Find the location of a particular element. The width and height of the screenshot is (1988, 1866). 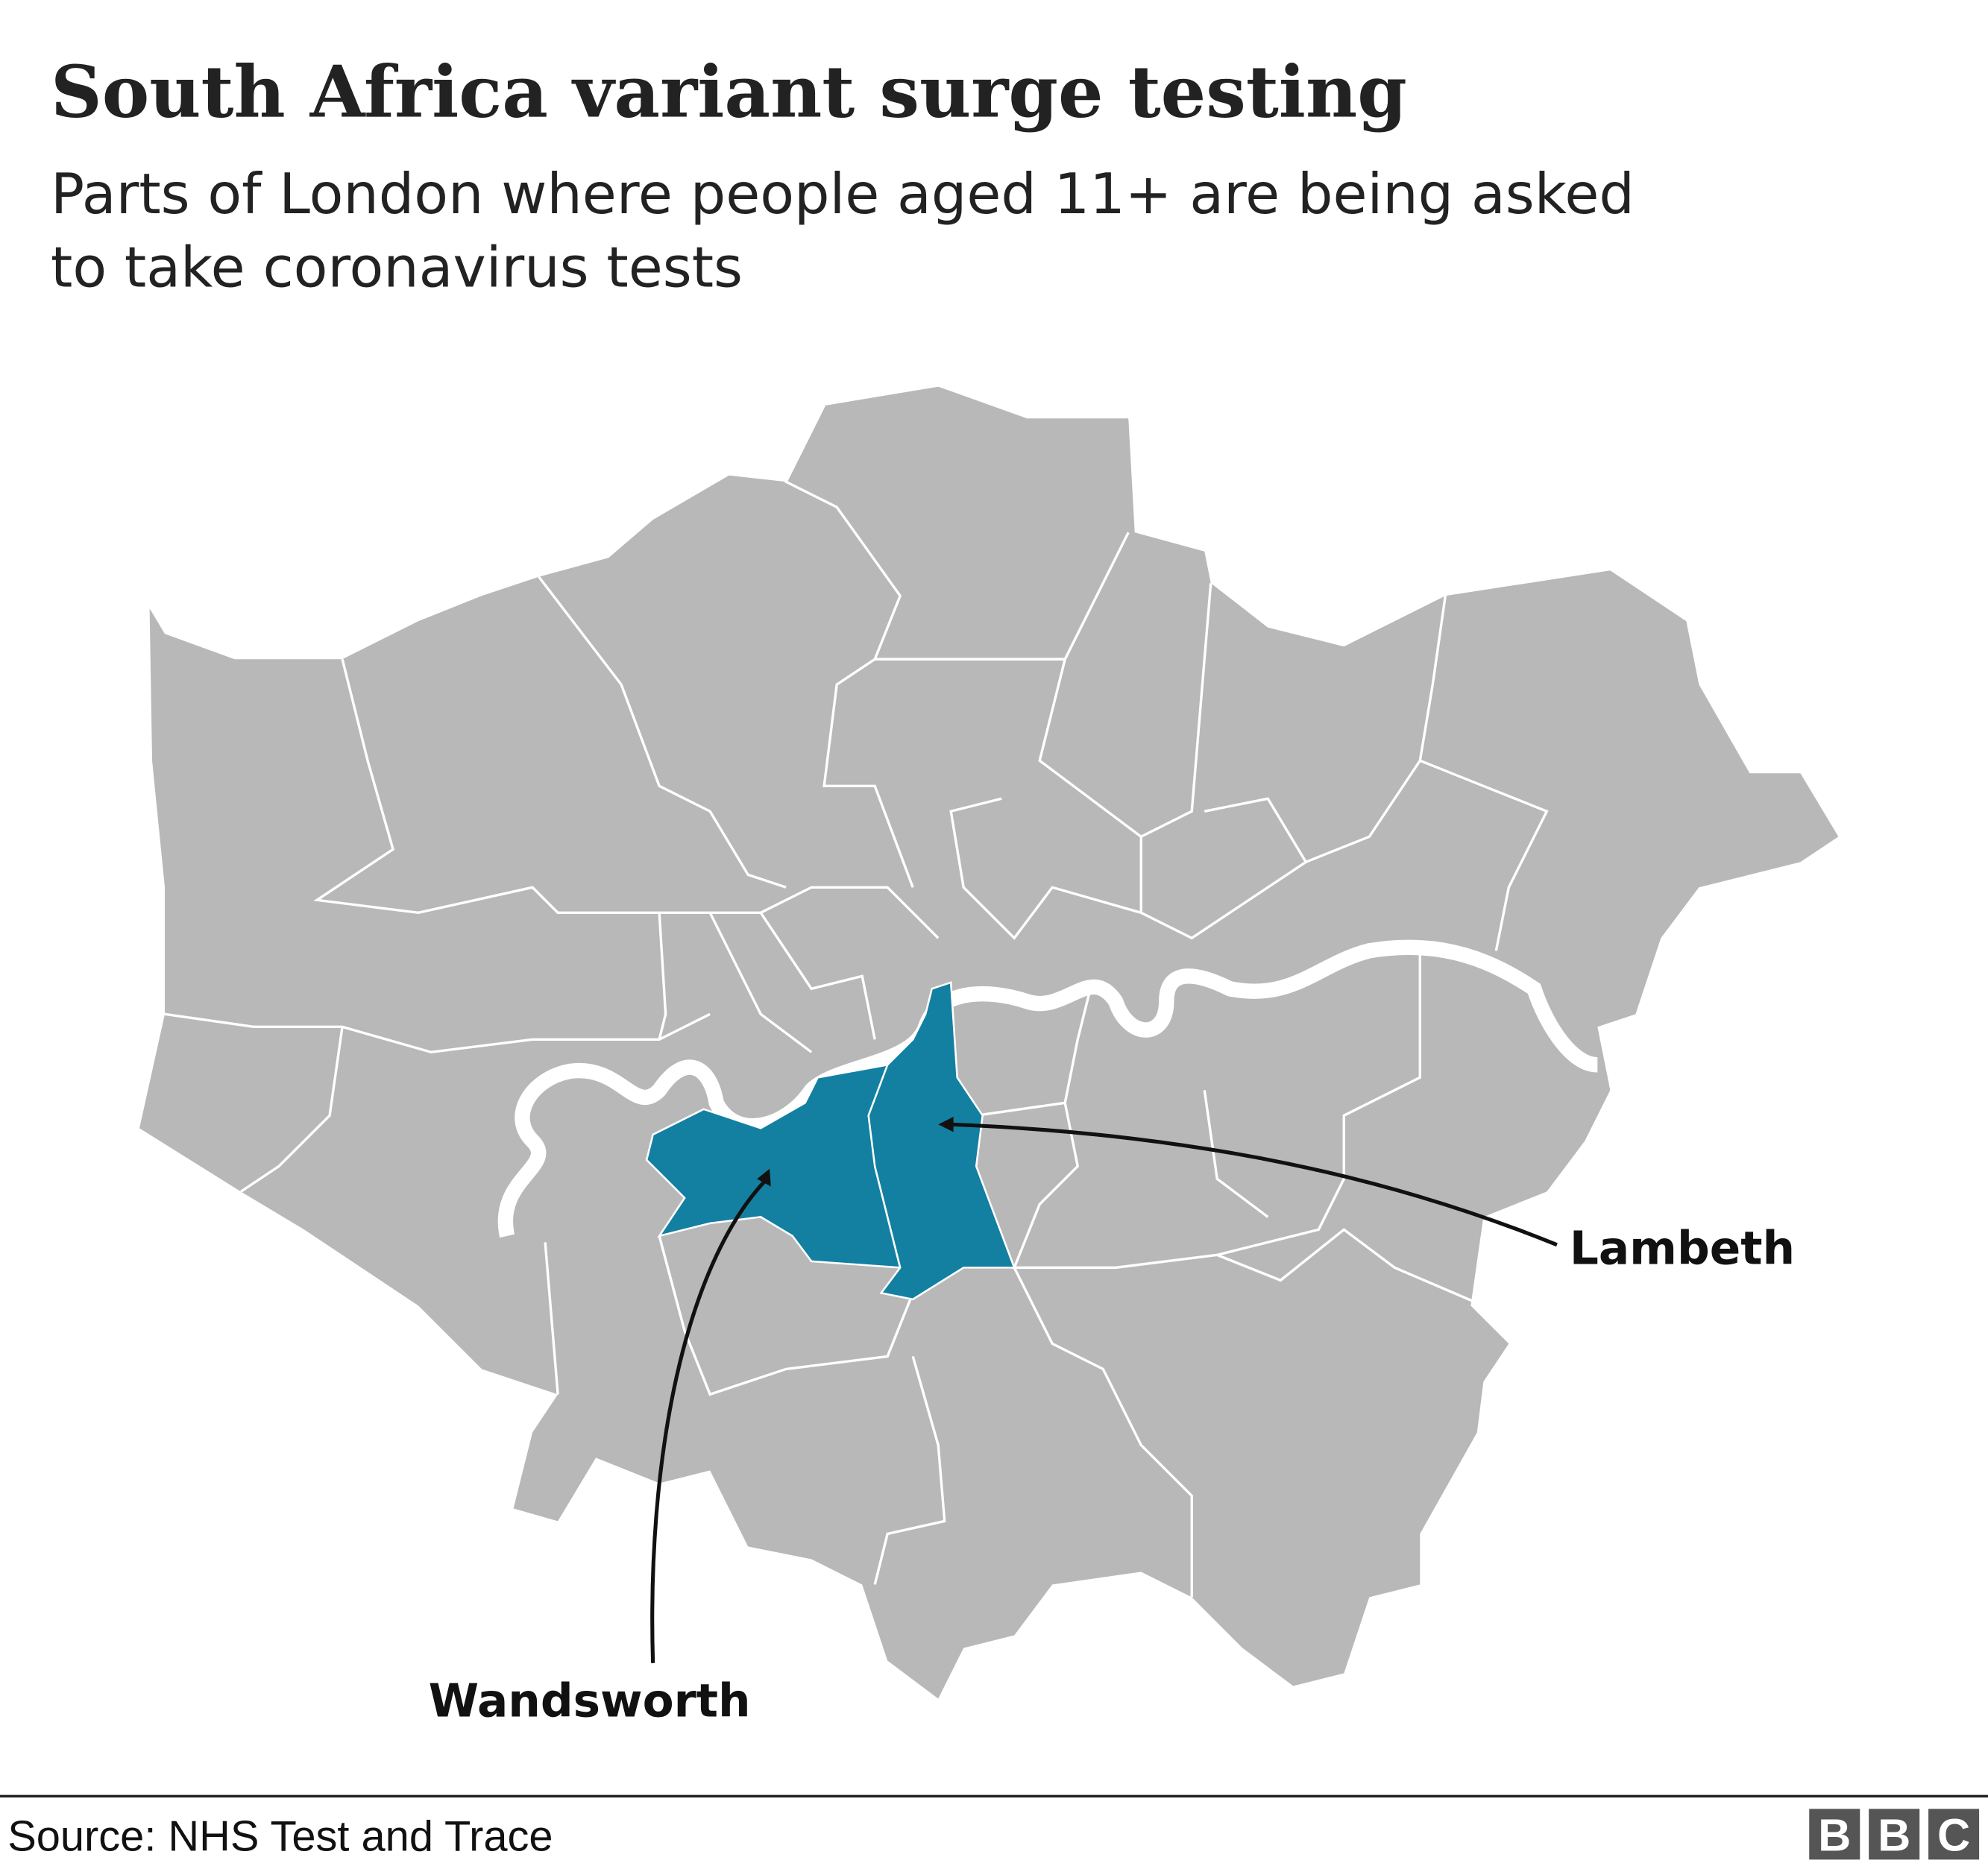

area-label: Wandsworth is located at coordinates (590, 1700).